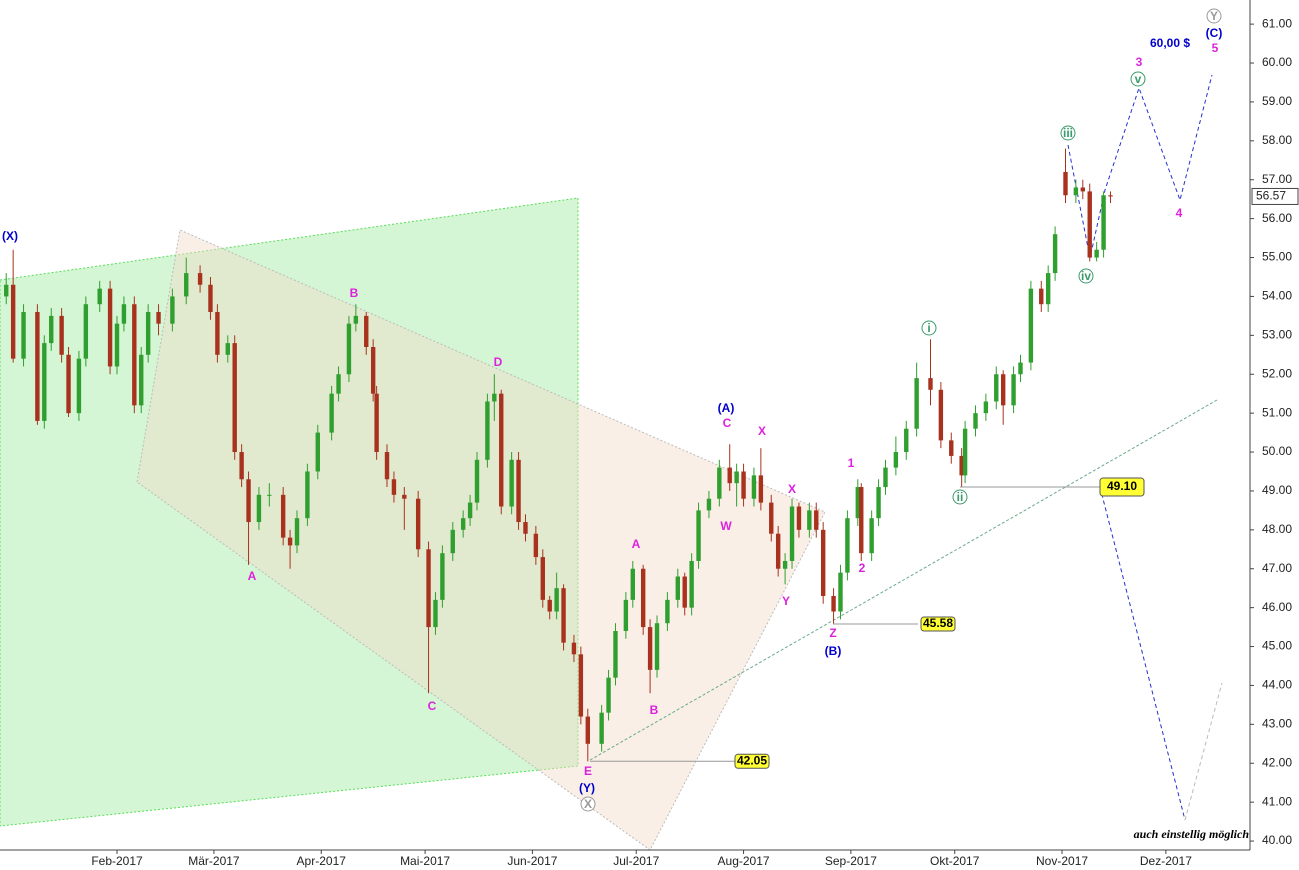 This screenshot has height=870, width=1299. What do you see at coordinates (1277, 646) in the screenshot?
I see `y-tick-label: 45.00` at bounding box center [1277, 646].